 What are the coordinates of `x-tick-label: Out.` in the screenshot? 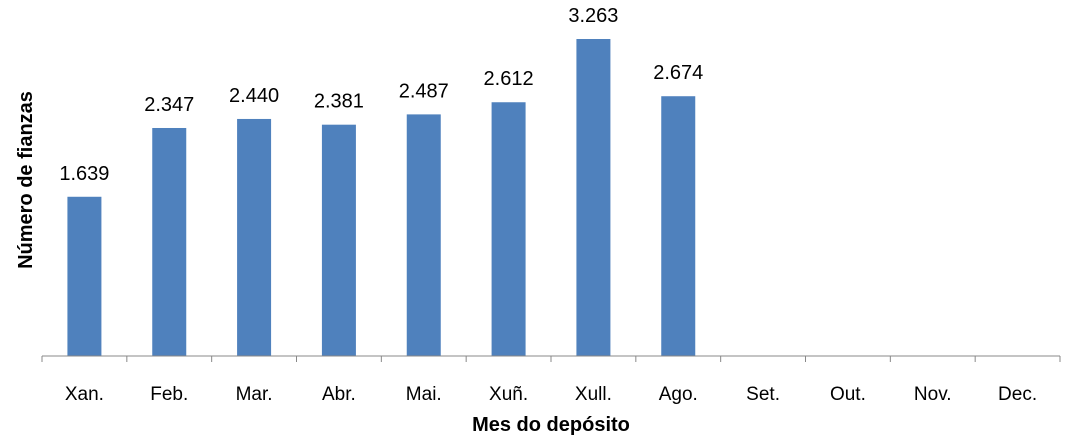 It's located at (848, 394).